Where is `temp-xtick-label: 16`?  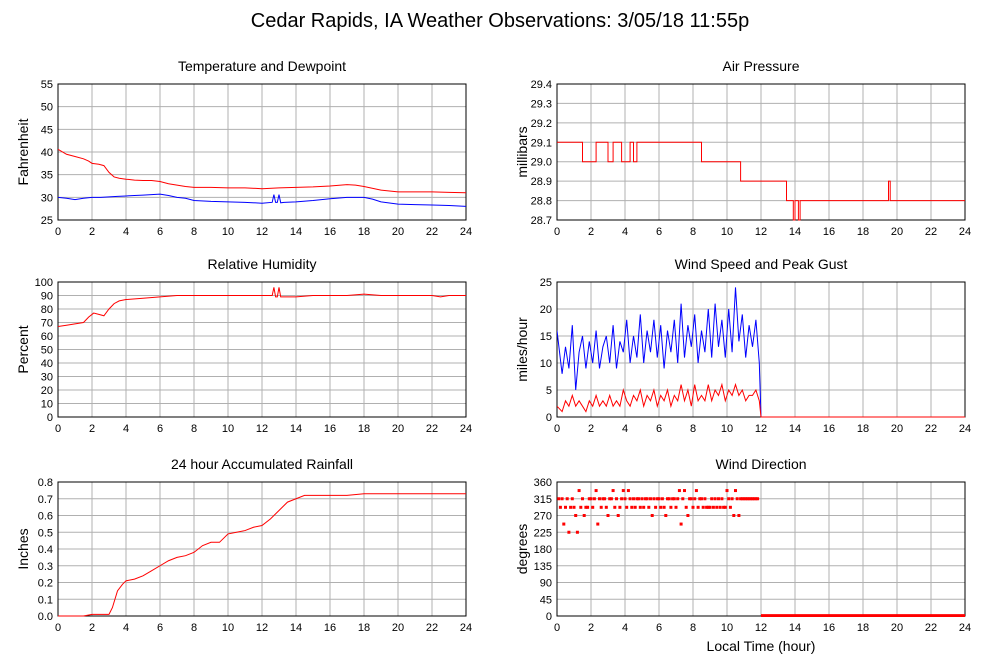 temp-xtick-label: 16 is located at coordinates (330, 232).